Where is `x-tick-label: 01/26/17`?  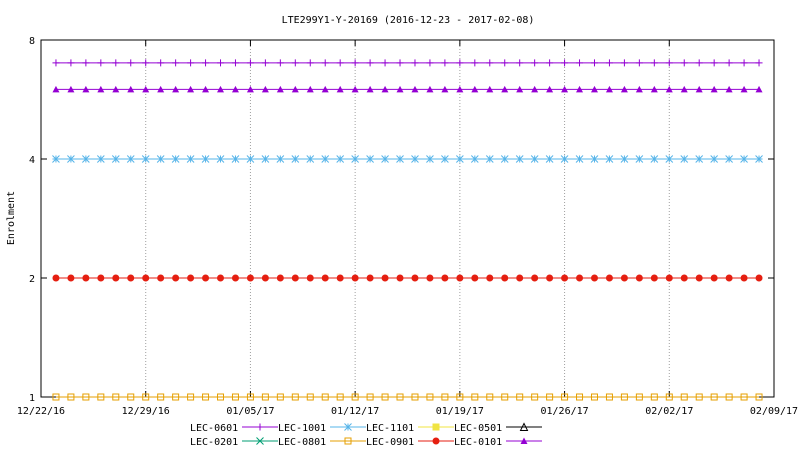 x-tick-label: 01/26/17 is located at coordinates (564, 411).